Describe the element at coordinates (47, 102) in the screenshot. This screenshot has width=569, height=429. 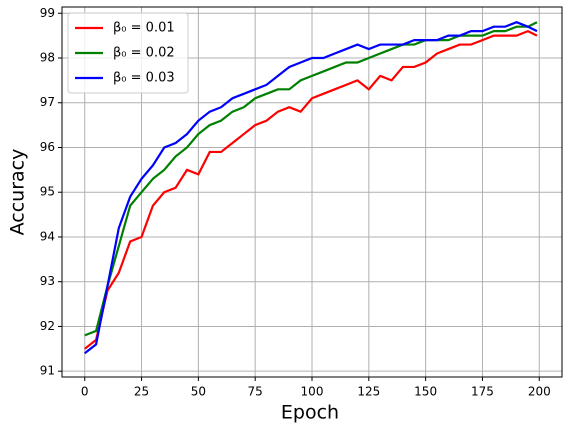
I see `y-tick-label: 97` at that location.